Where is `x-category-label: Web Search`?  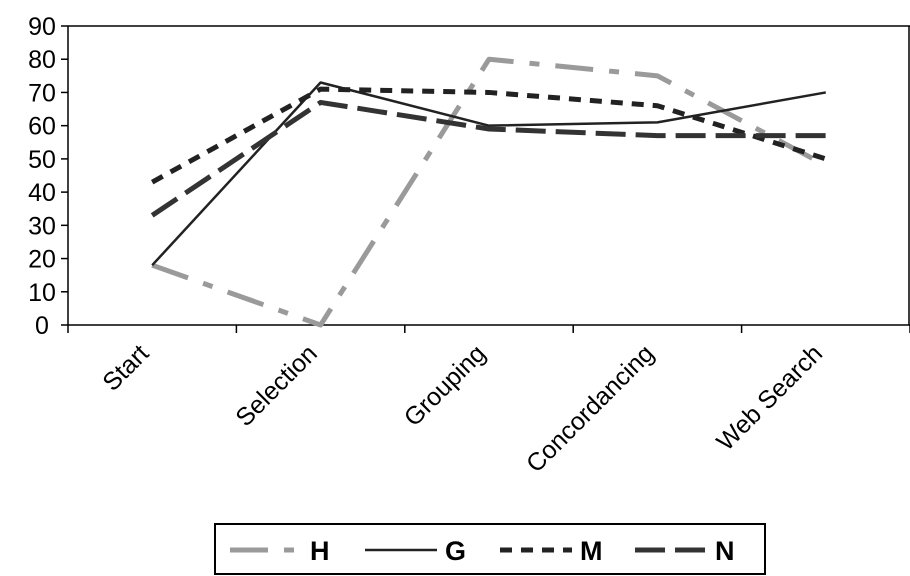
x-category-label: Web Search is located at coordinates (769, 397).